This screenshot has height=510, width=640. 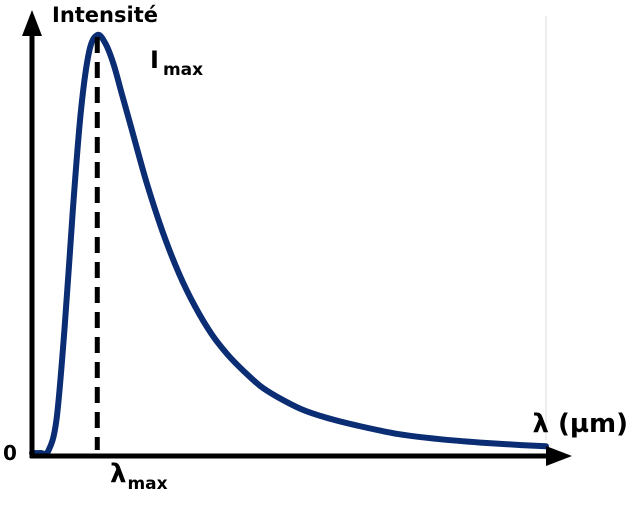 I want to click on lambda-max-subscript: max, so click(x=147, y=484).